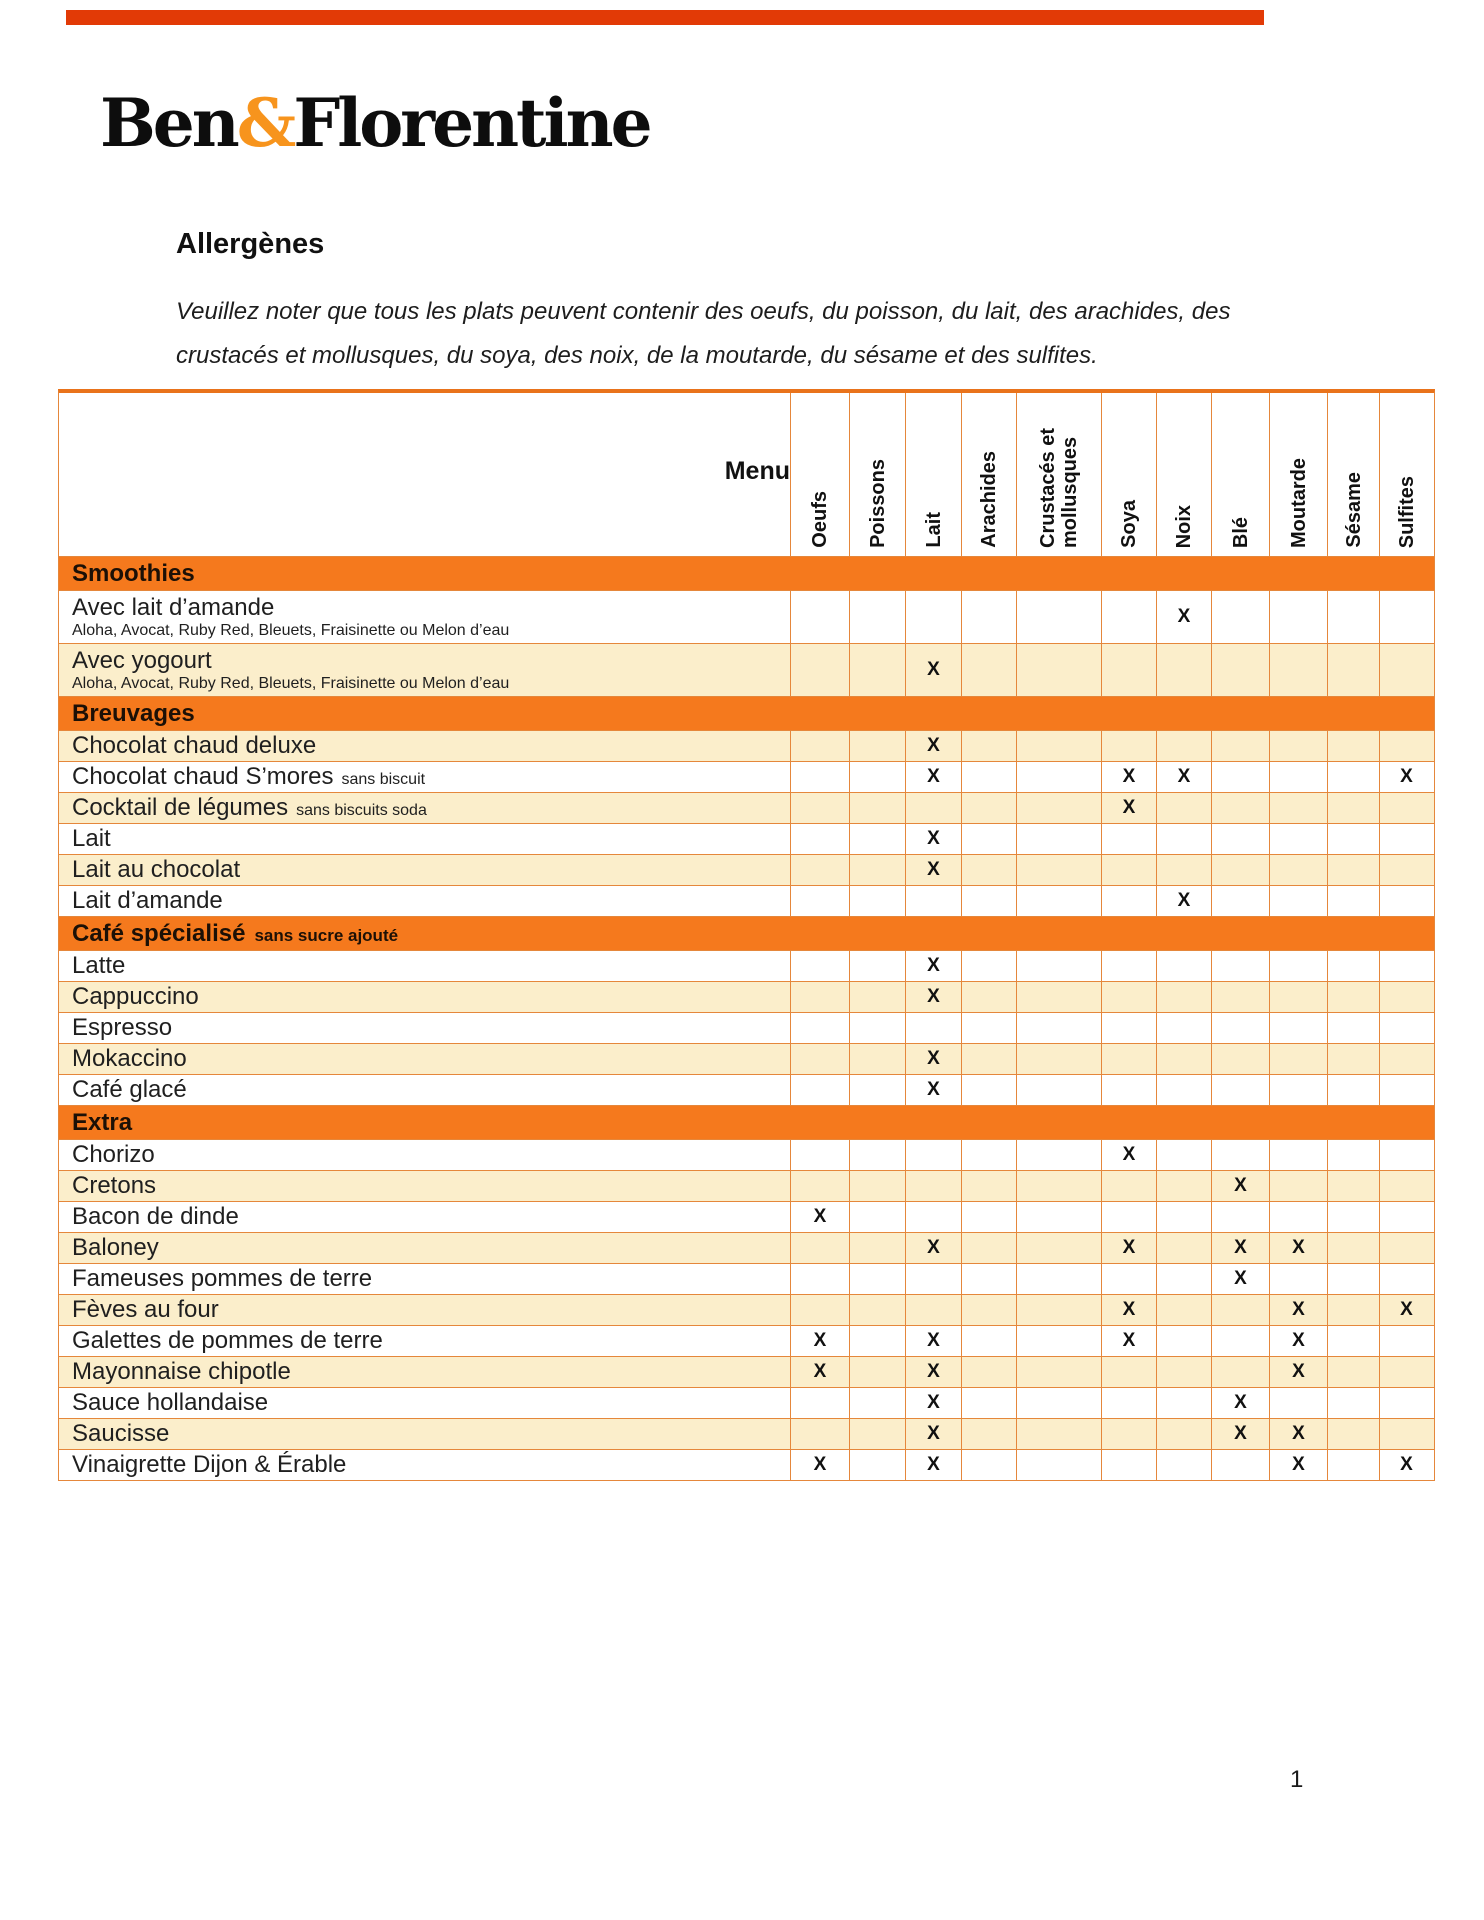 Image resolution: width=1484 pixels, height=1920 pixels. I want to click on column-header-bl: Blé, so click(1240, 474).